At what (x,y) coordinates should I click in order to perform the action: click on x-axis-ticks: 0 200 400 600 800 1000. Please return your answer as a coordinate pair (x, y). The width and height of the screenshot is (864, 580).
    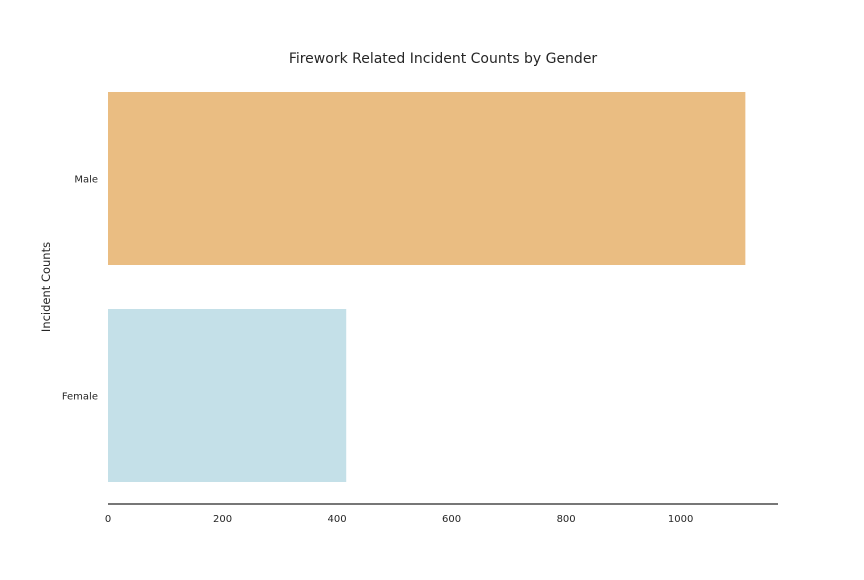
    Looking at the image, I should click on (399, 519).